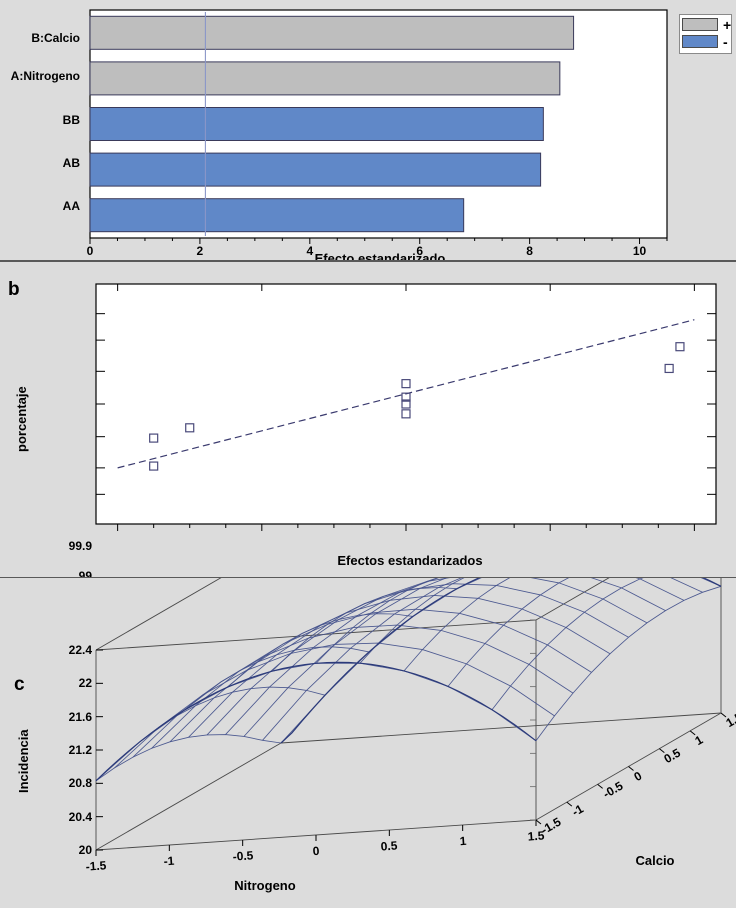 The width and height of the screenshot is (736, 908). I want to click on box-top-left, so click(158, 614).